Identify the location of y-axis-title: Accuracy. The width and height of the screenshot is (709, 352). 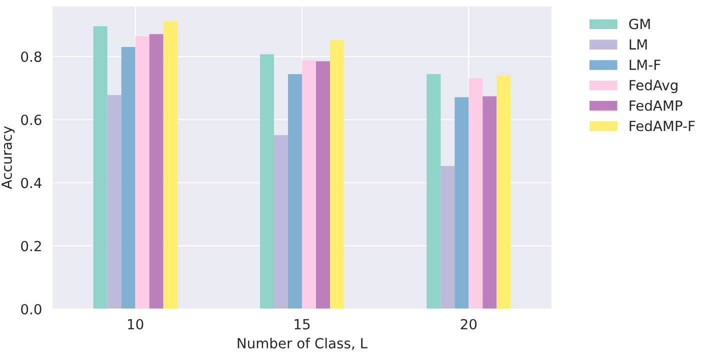
(8, 158).